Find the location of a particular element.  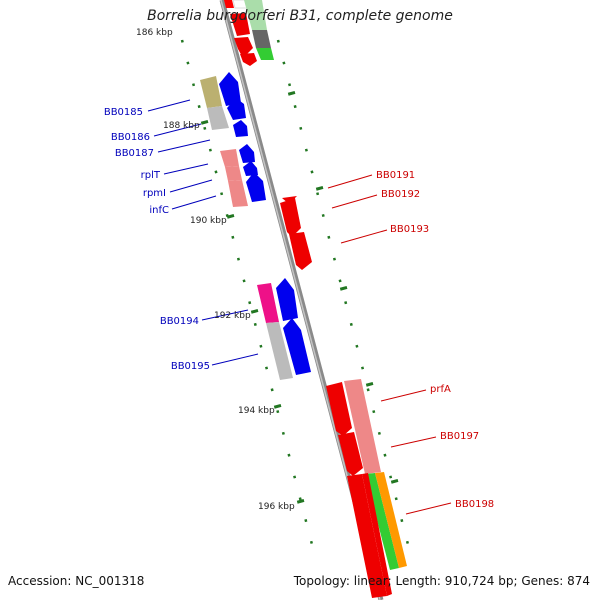

gene-label-BB0193: BB0193 is located at coordinates (409, 229).